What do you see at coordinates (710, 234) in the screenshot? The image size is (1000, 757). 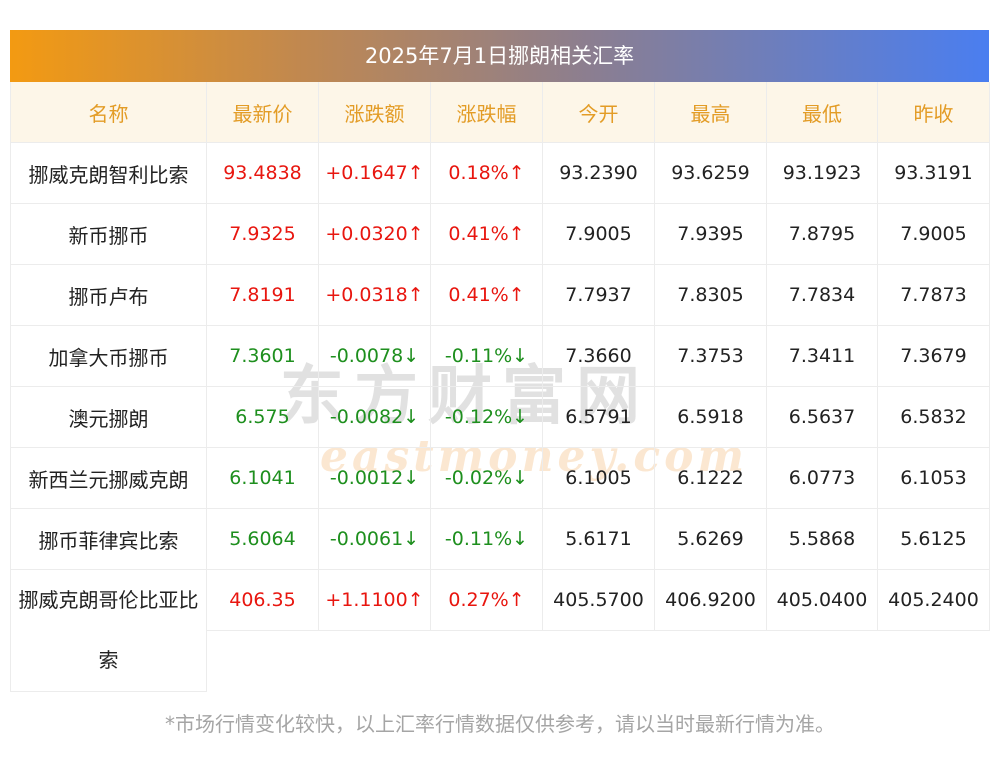 I see `high-price: 7.9395` at bounding box center [710, 234].